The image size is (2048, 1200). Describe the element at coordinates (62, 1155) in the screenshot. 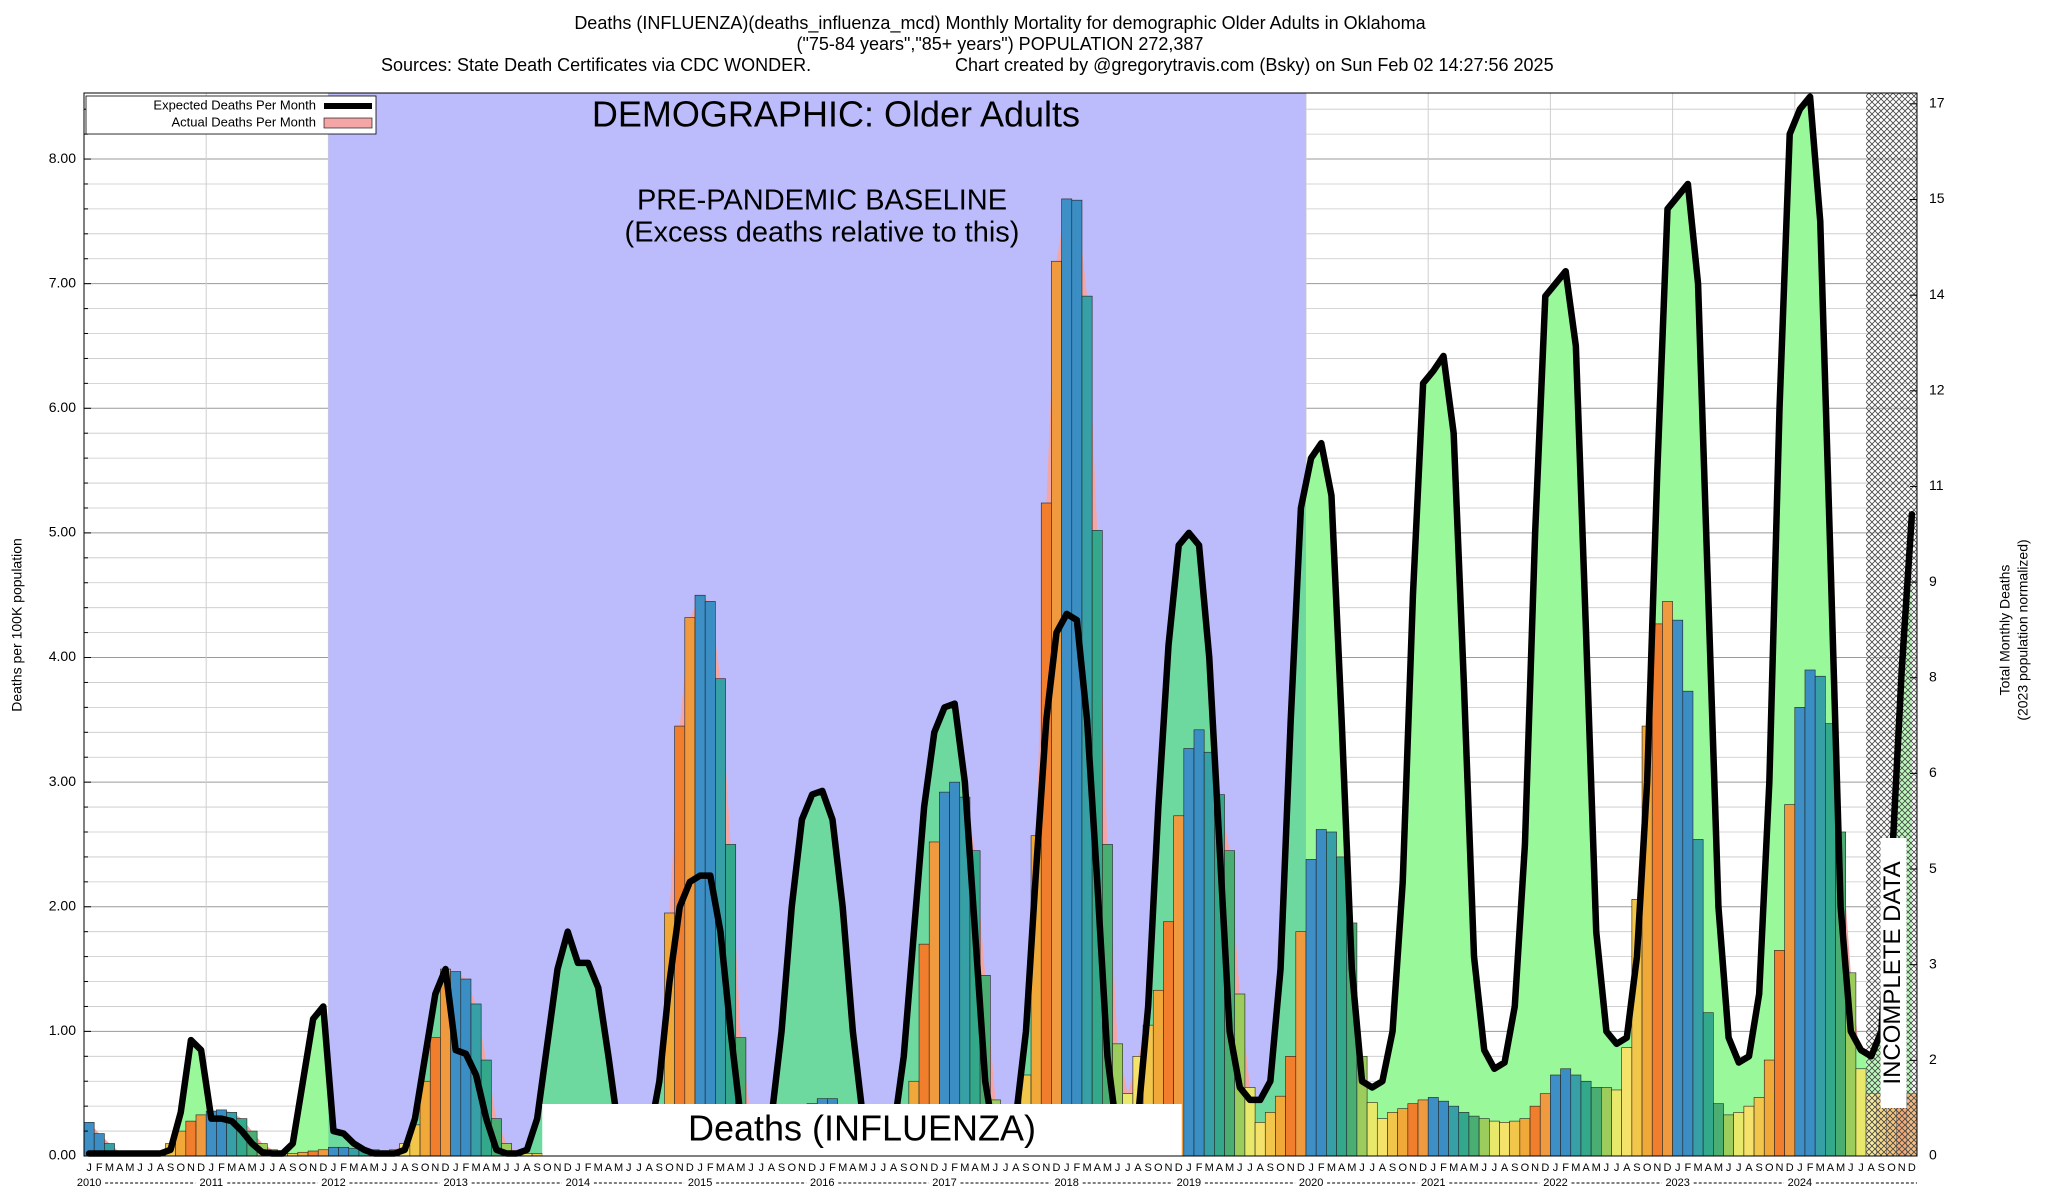

I see `y-tick-label: 0.00` at that location.